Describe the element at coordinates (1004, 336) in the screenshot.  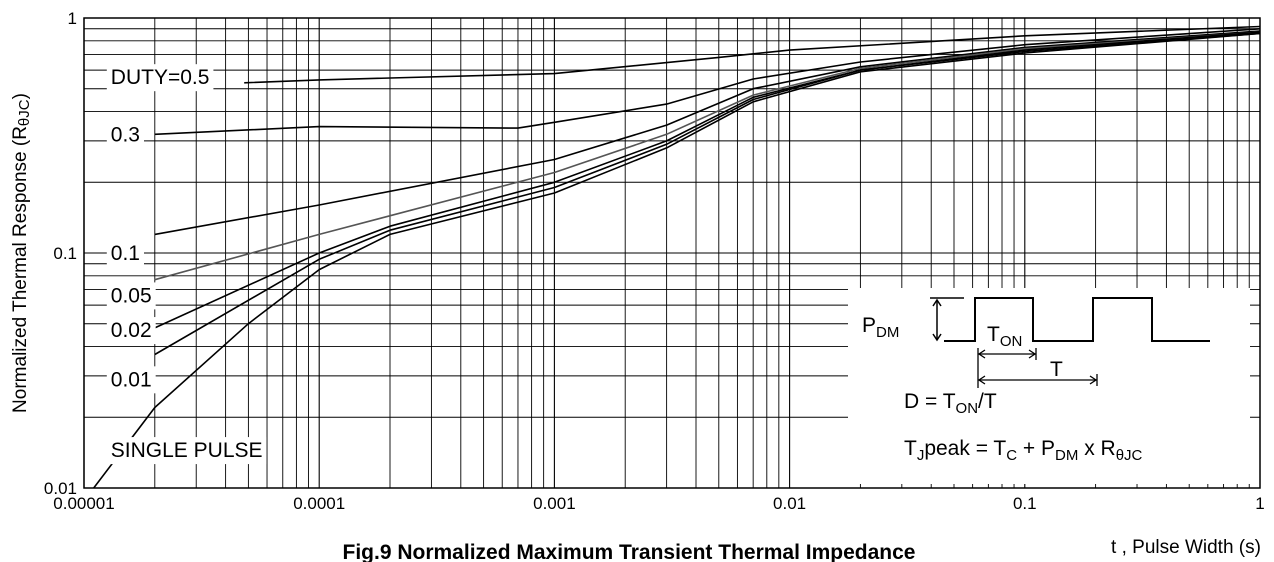
I see `inset-ton-label: TON` at that location.